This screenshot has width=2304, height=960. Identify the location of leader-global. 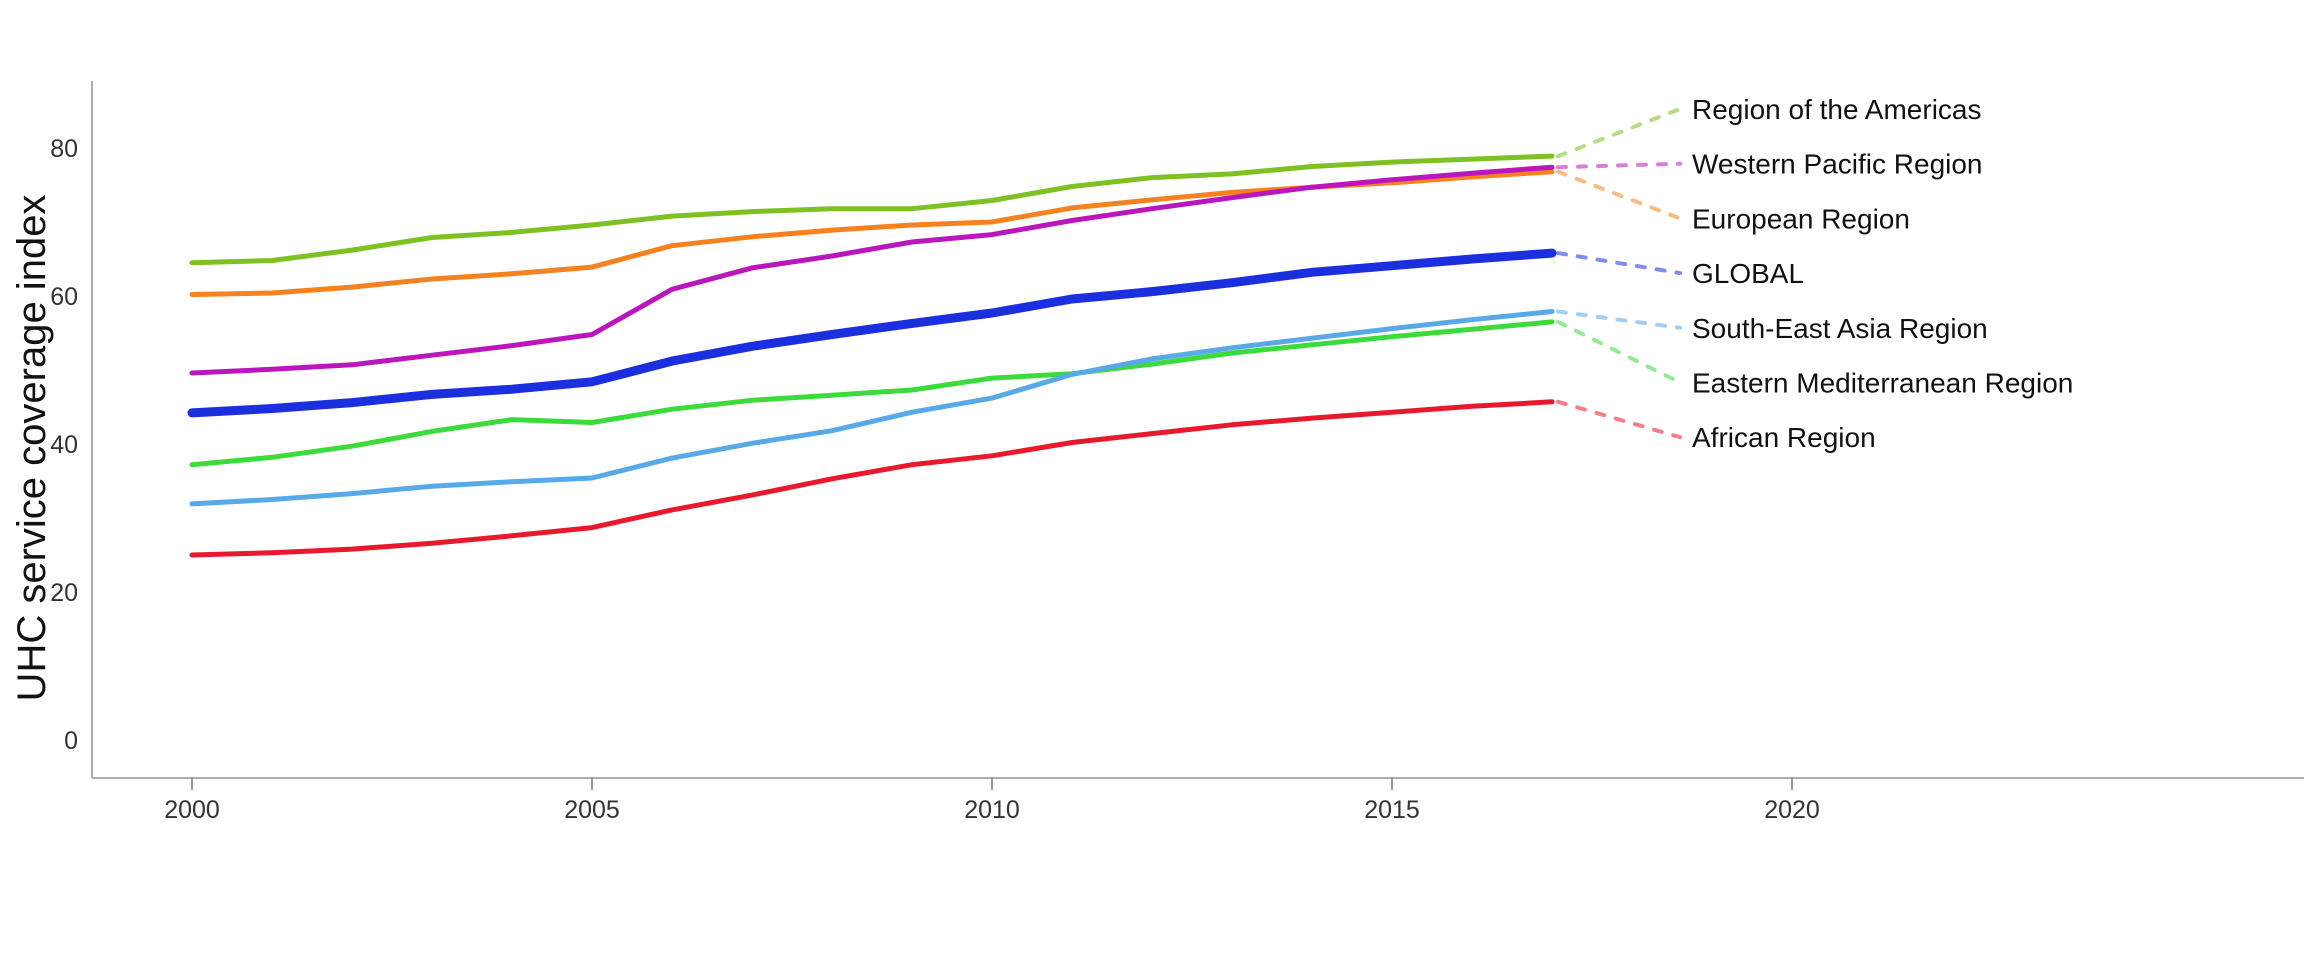
(1619, 263).